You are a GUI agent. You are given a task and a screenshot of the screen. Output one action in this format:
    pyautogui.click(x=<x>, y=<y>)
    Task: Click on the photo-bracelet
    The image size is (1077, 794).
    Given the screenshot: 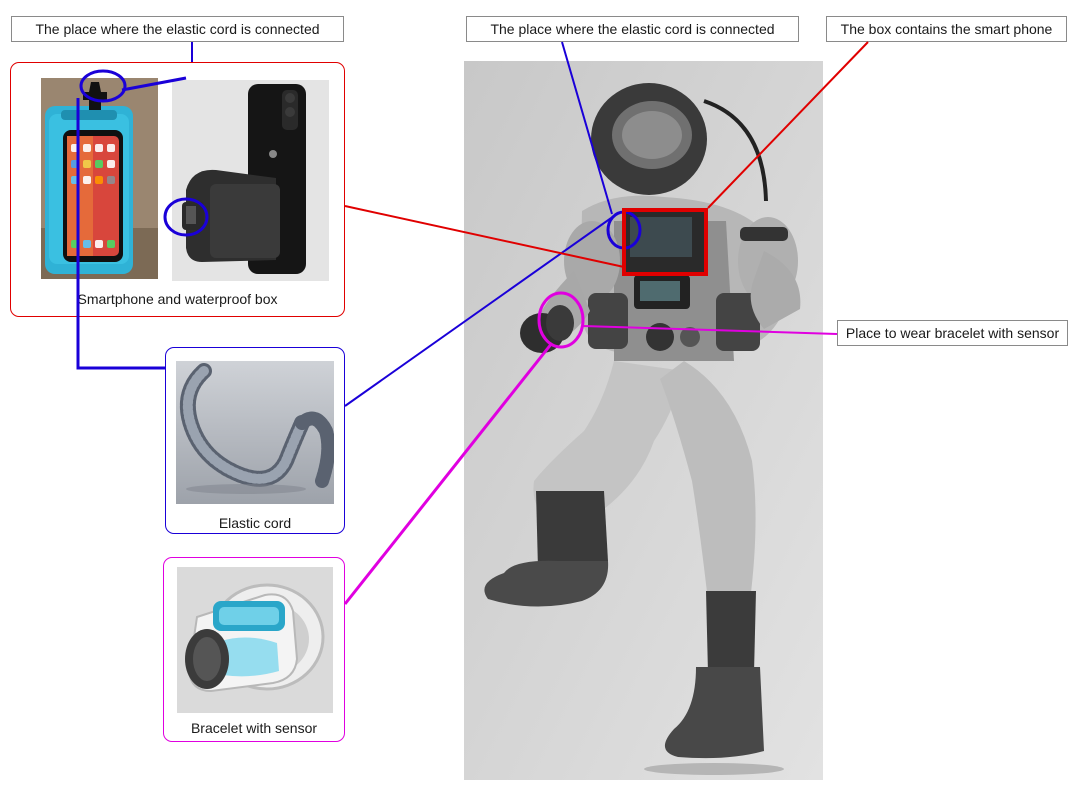 What is the action you would take?
    pyautogui.click(x=255, y=640)
    